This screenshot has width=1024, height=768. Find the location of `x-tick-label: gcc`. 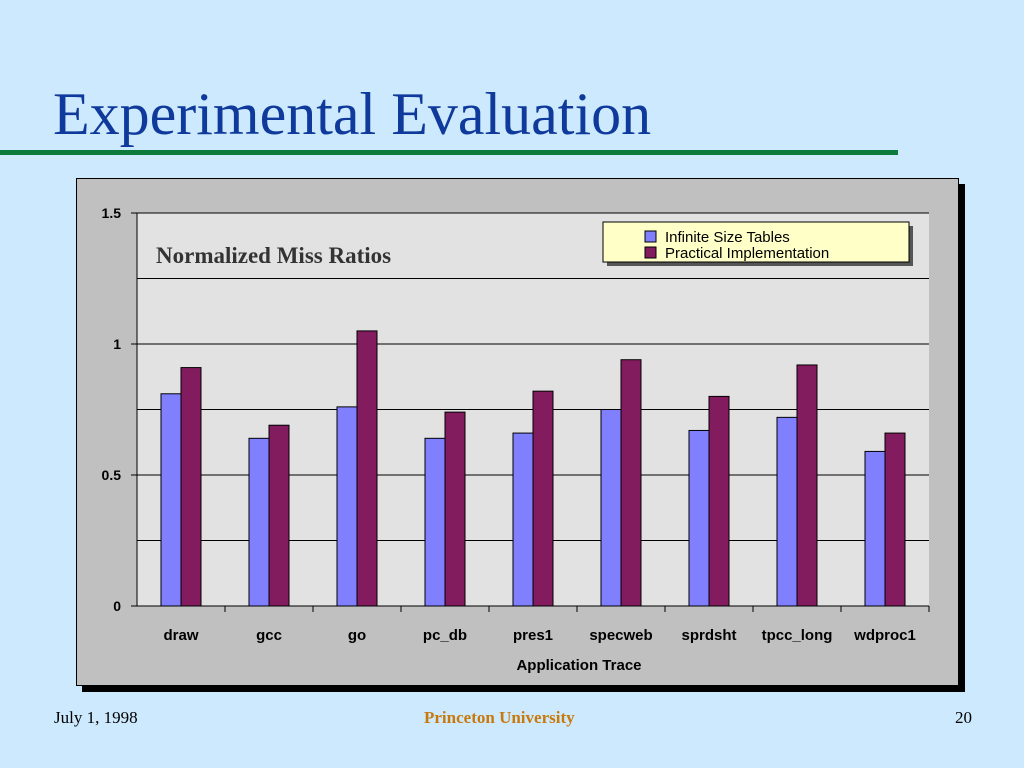

x-tick-label: gcc is located at coordinates (269, 635).